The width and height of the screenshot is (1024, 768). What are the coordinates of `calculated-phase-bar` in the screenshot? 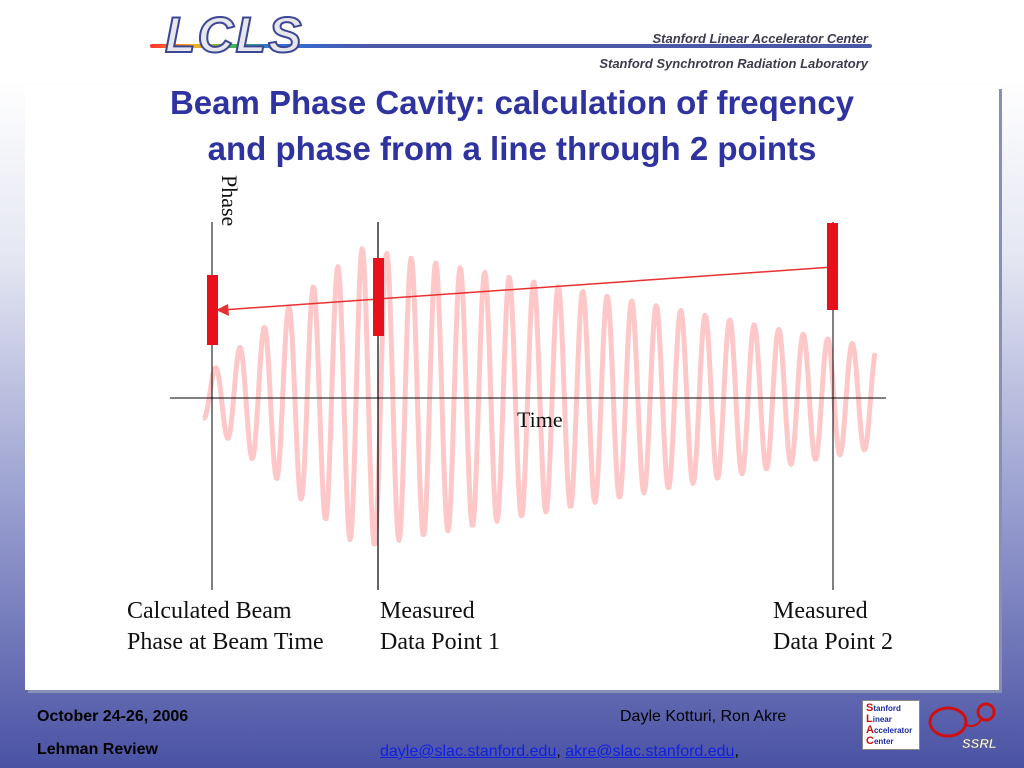 It's located at (212, 310).